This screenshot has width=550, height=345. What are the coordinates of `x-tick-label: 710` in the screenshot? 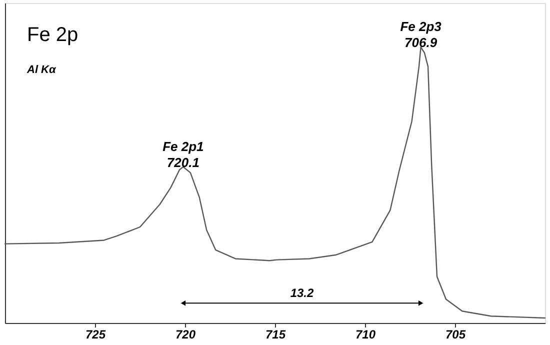 It's located at (365, 335).